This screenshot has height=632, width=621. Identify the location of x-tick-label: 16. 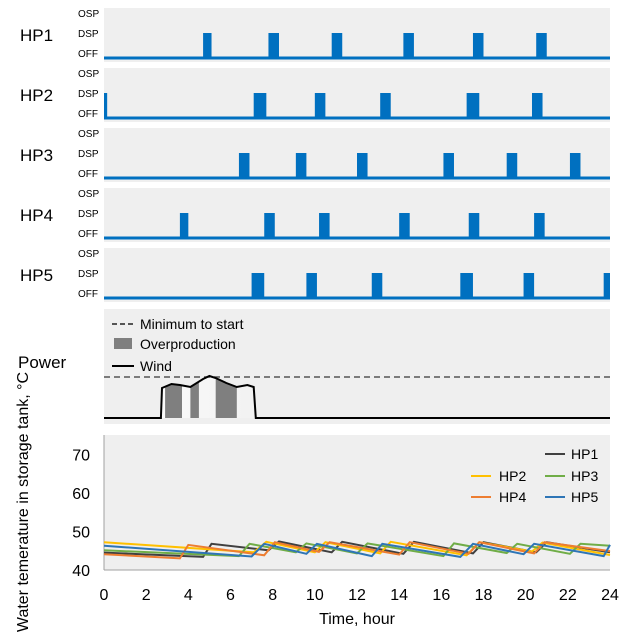
(441, 595).